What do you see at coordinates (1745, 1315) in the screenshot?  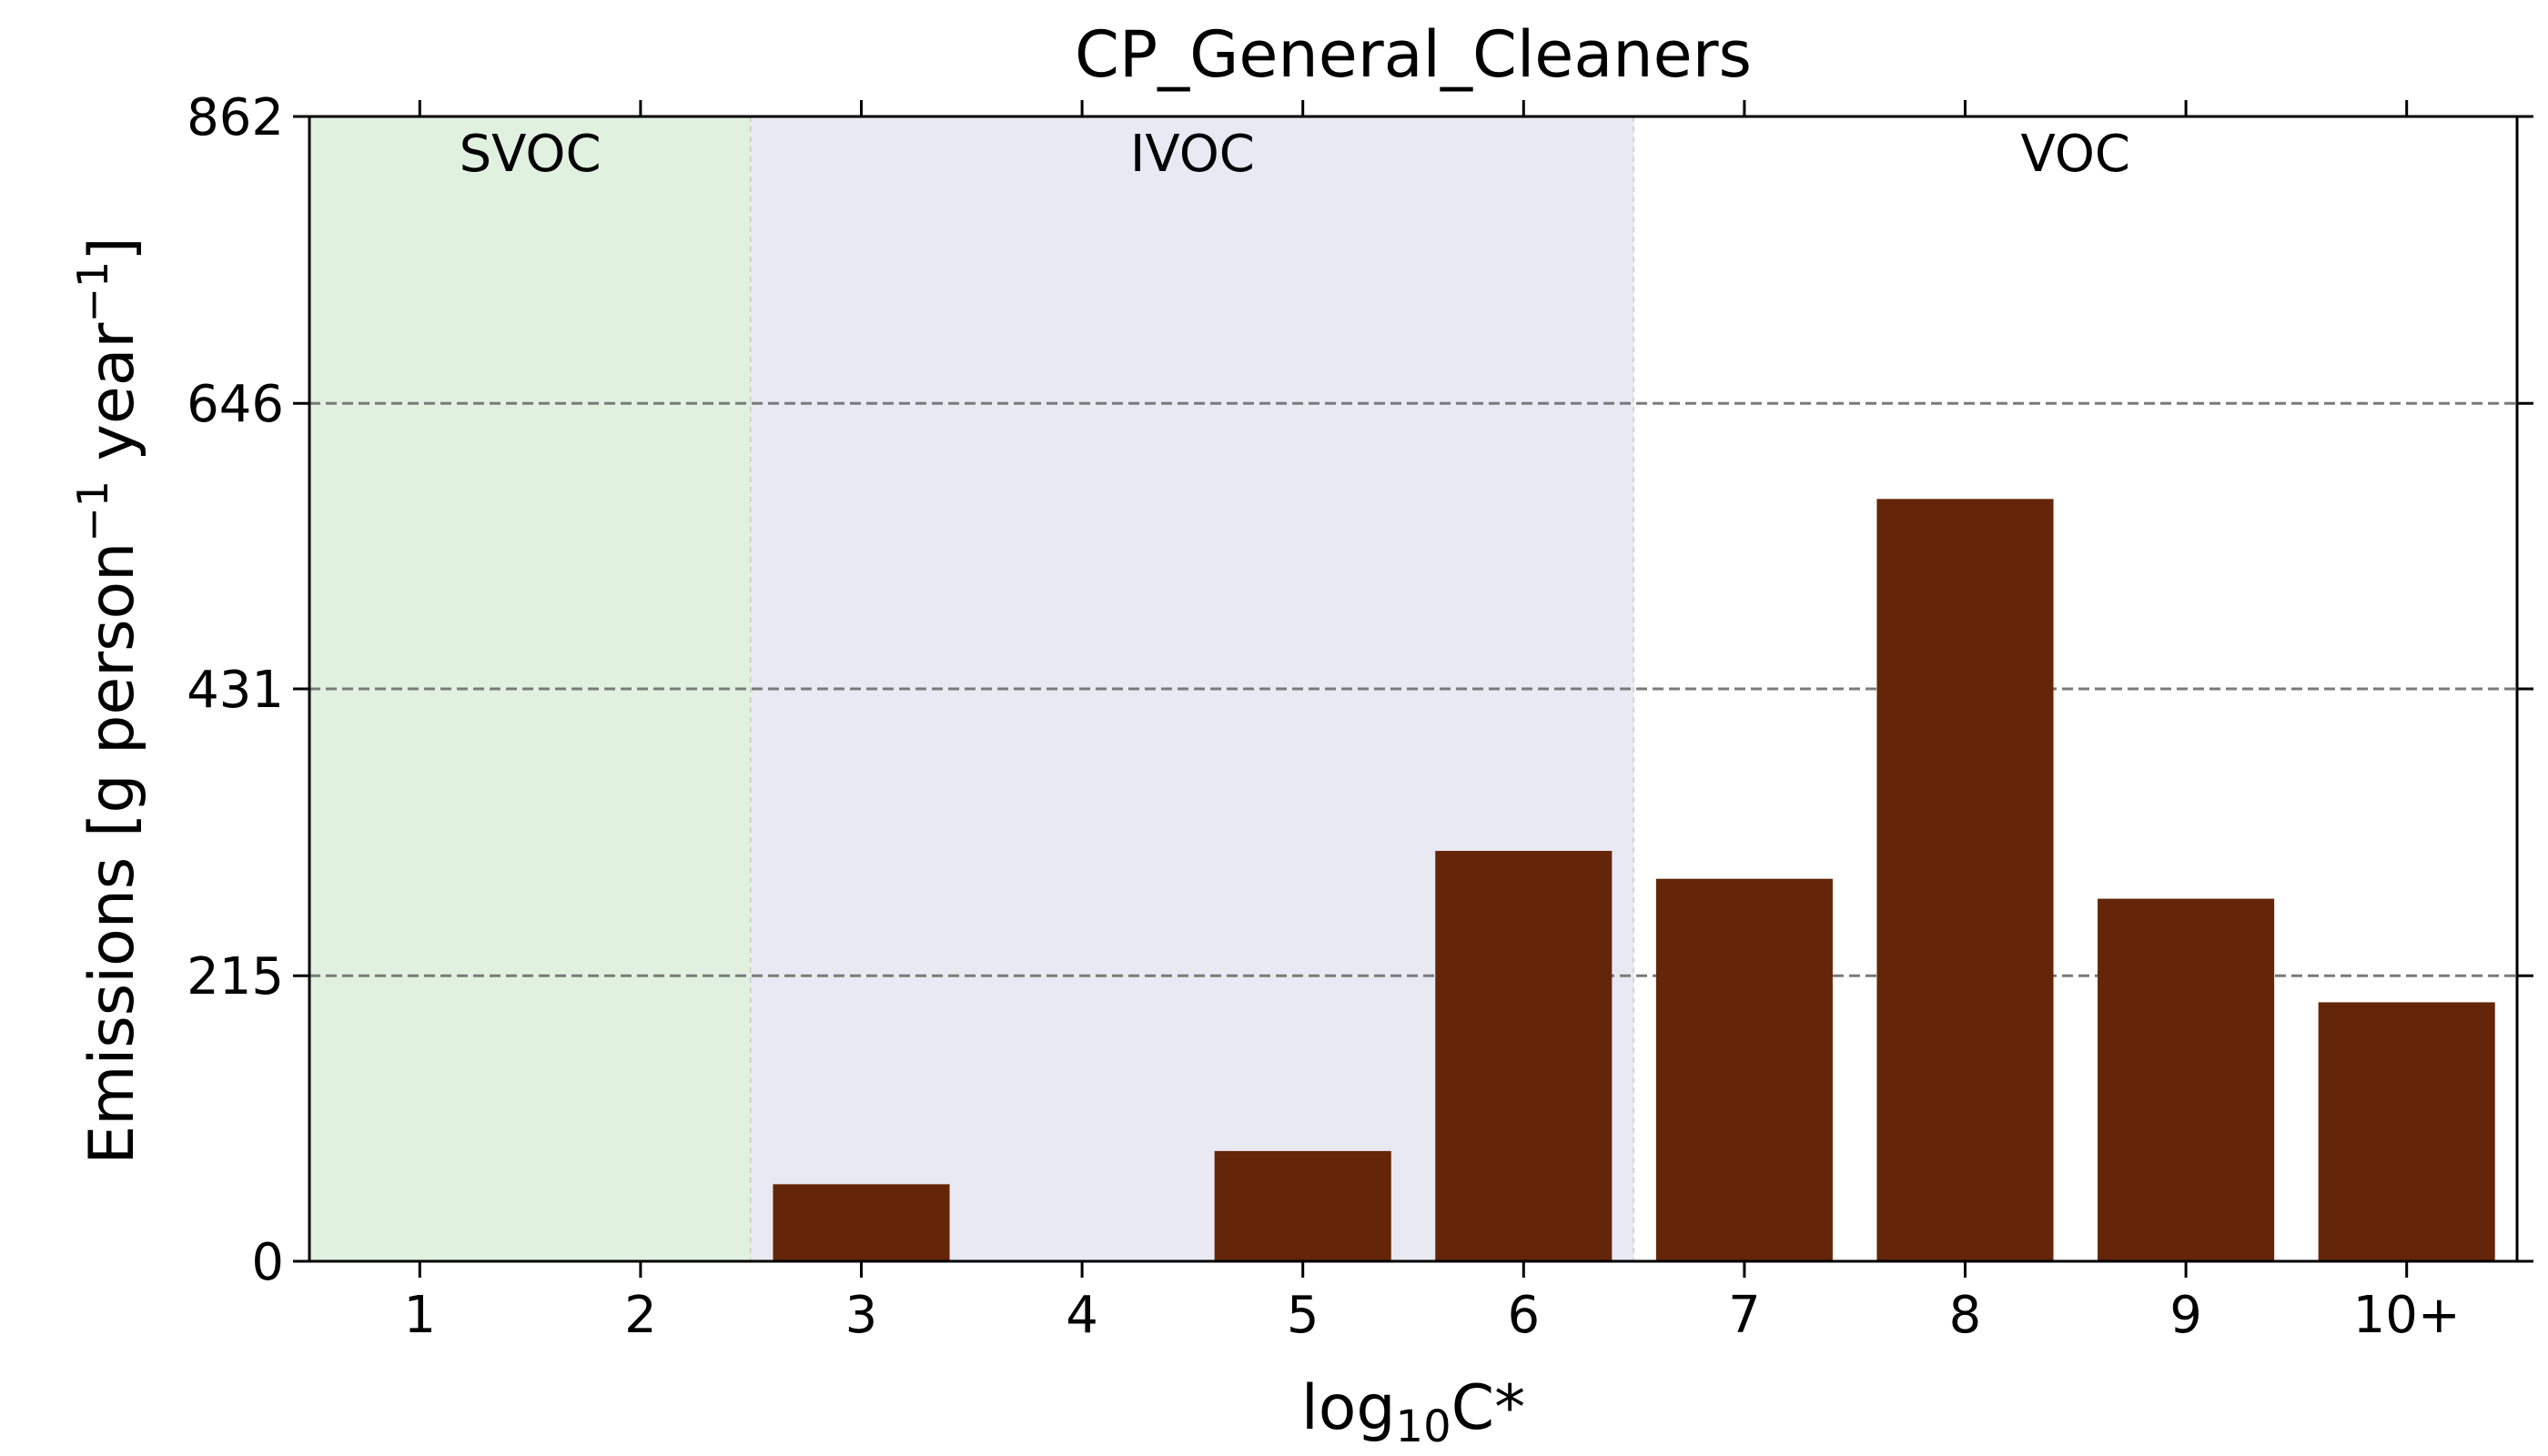 I see `x-tick-label: 7` at bounding box center [1745, 1315].